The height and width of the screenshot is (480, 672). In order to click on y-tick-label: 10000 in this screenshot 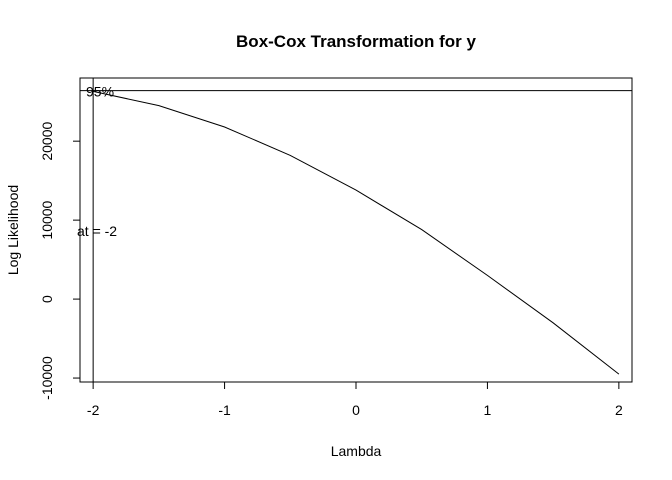, I will do `click(47, 219)`.